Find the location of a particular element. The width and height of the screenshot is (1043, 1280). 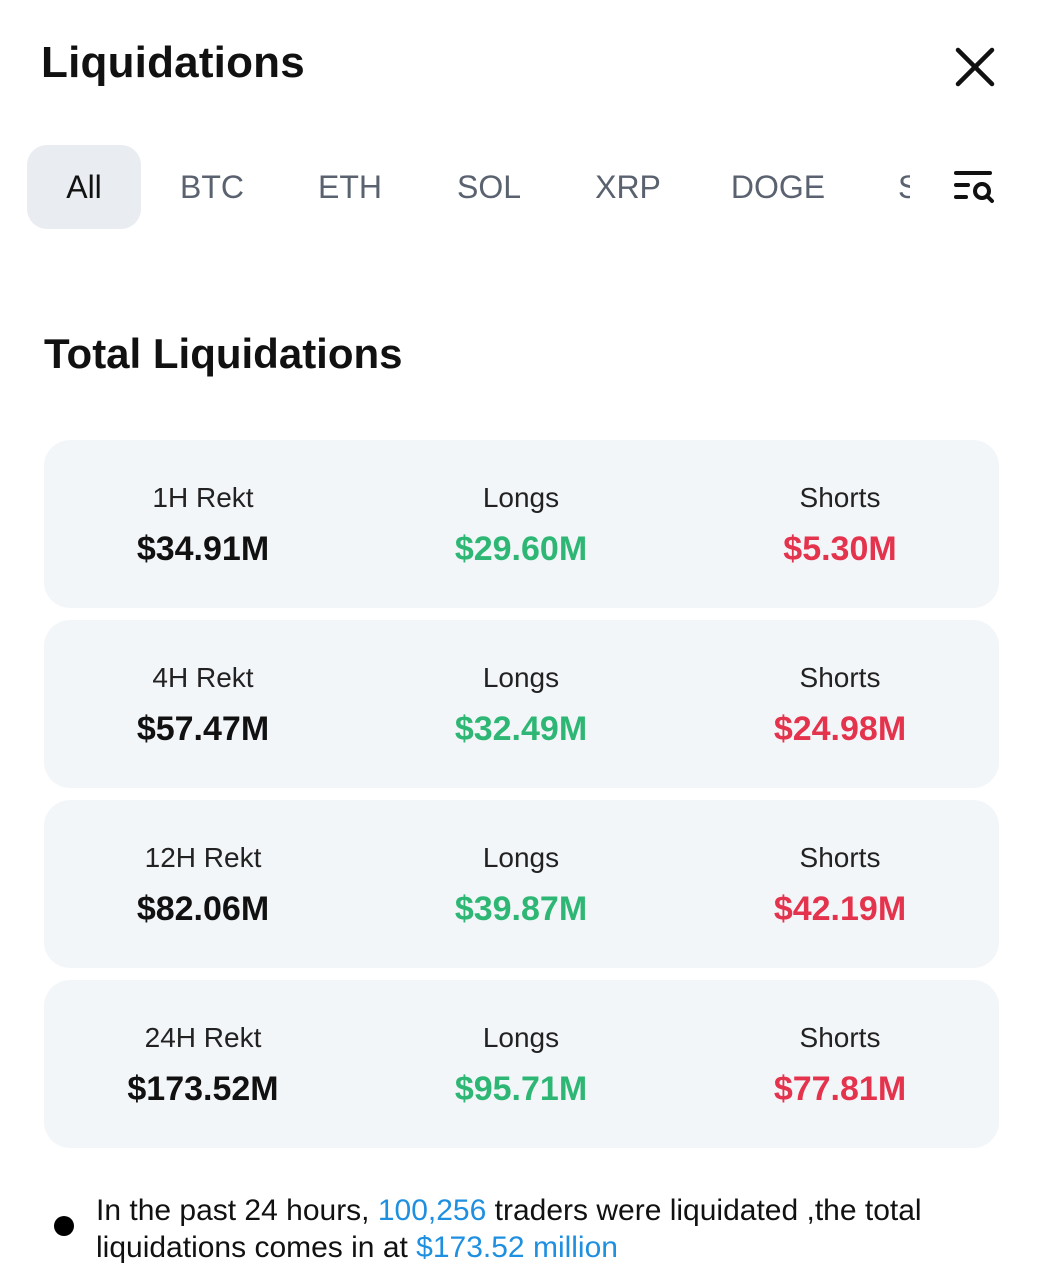

page-title: Liquidations is located at coordinates (173, 62).